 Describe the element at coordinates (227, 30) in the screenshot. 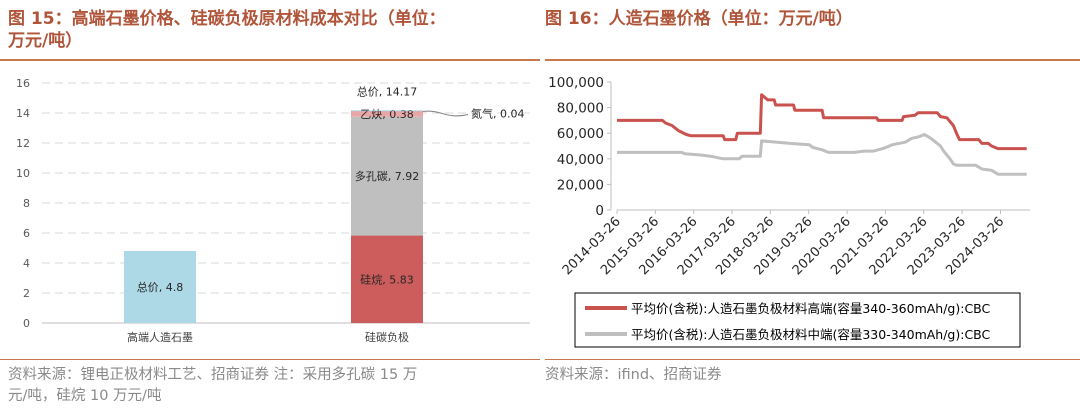

I see `left-chart-title: 图 15：高端石墨价格、硅碳负极原材料成本对比（单位： 万元/吨）` at that location.